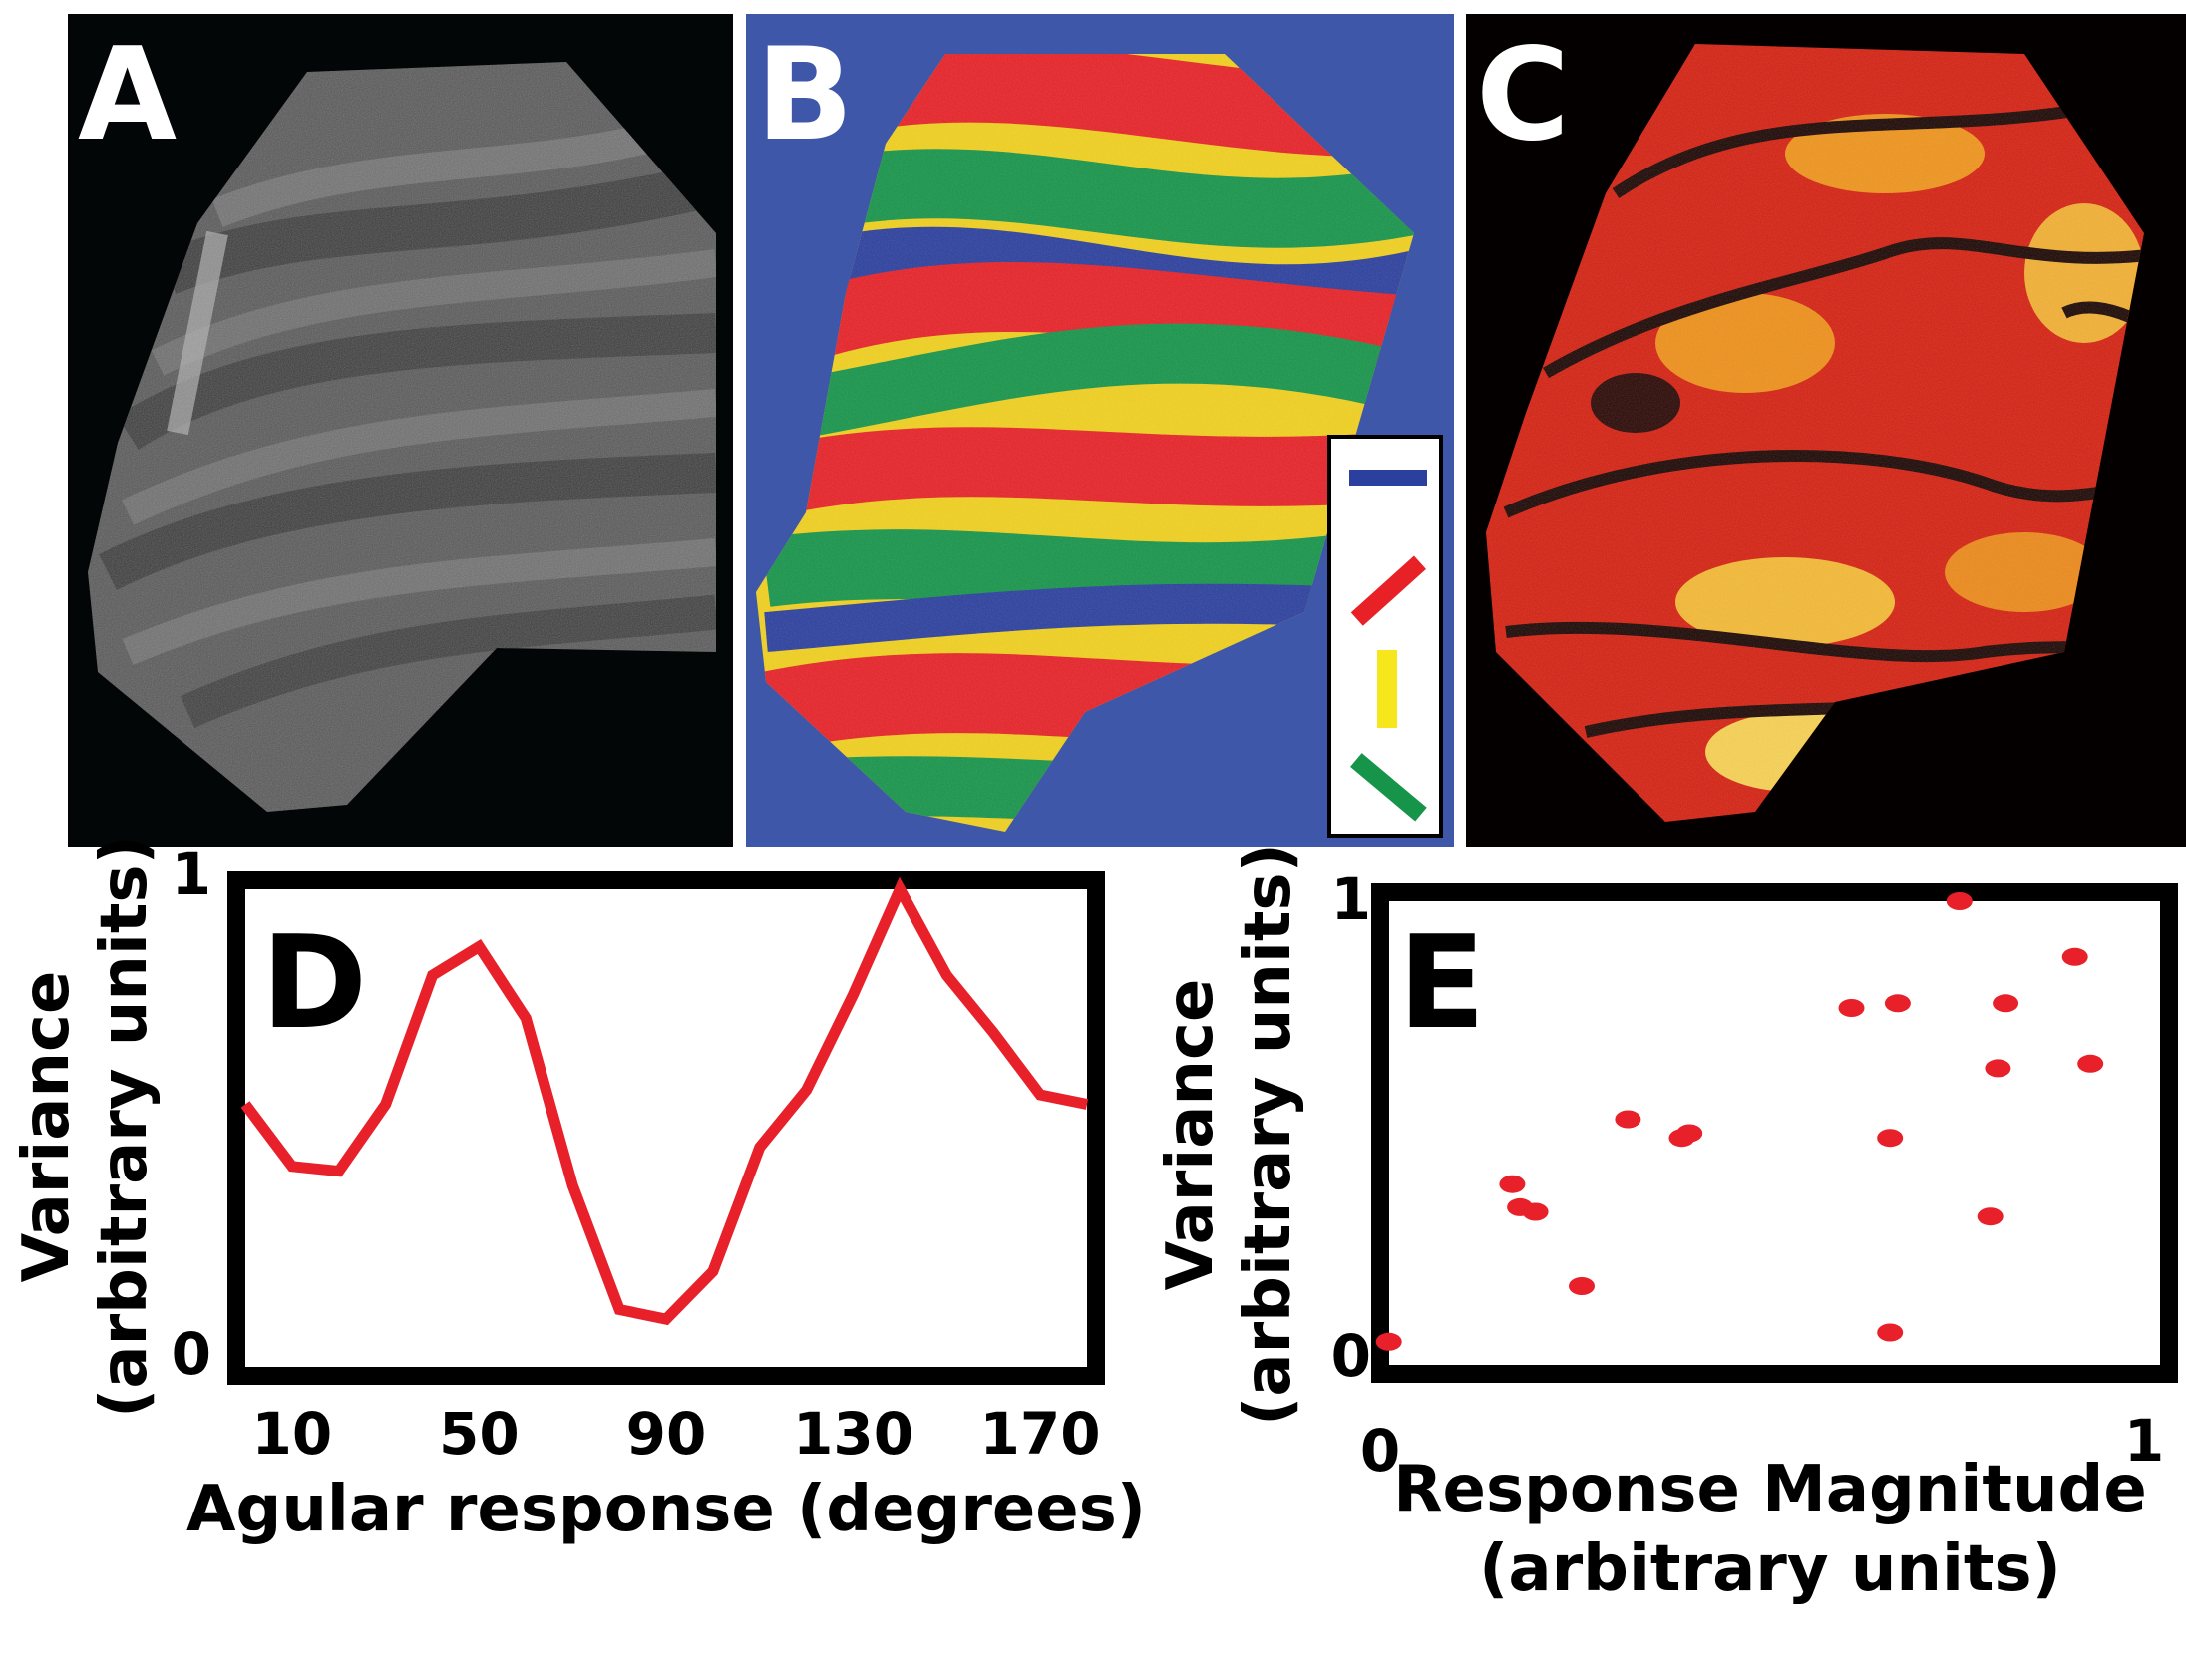  What do you see at coordinates (1388, 590) in the screenshot?
I see `diagonal-bar-icon` at bounding box center [1388, 590].